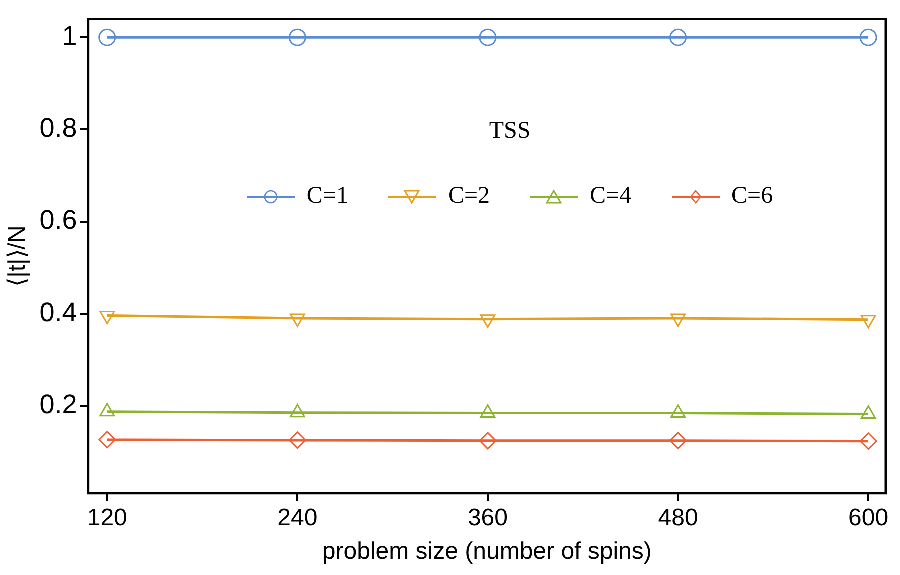 The width and height of the screenshot is (900, 575). Describe the element at coordinates (107, 518) in the screenshot. I see `x-tick-label: 120` at that location.